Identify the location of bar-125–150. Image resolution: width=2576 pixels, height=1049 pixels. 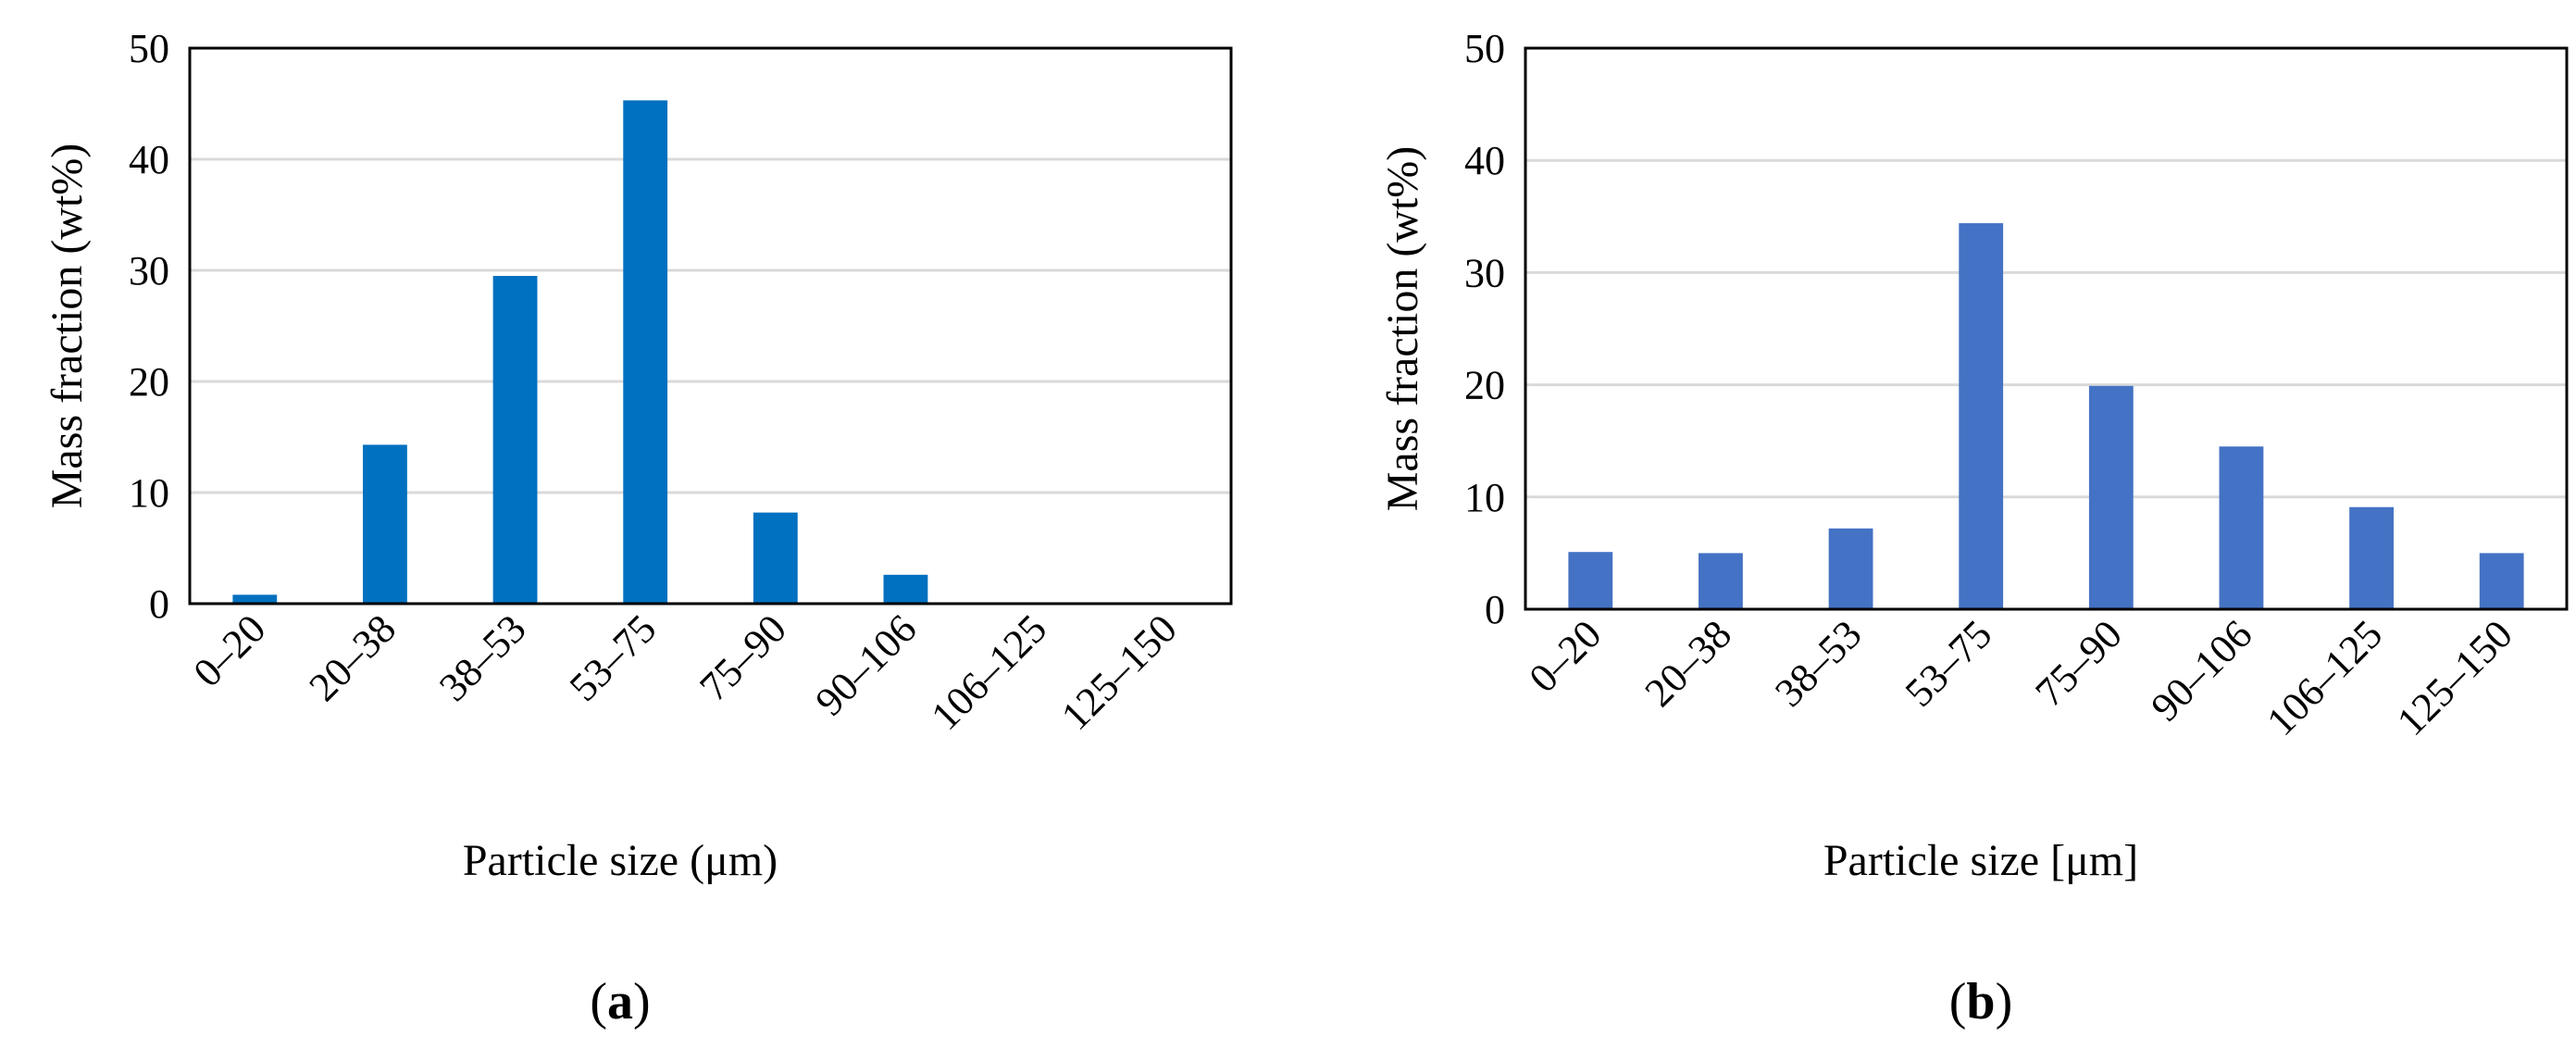
(2501, 581).